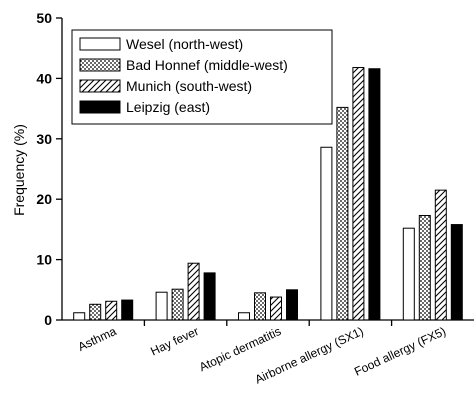  I want to click on legend-swatch-hatched, so click(100, 86).